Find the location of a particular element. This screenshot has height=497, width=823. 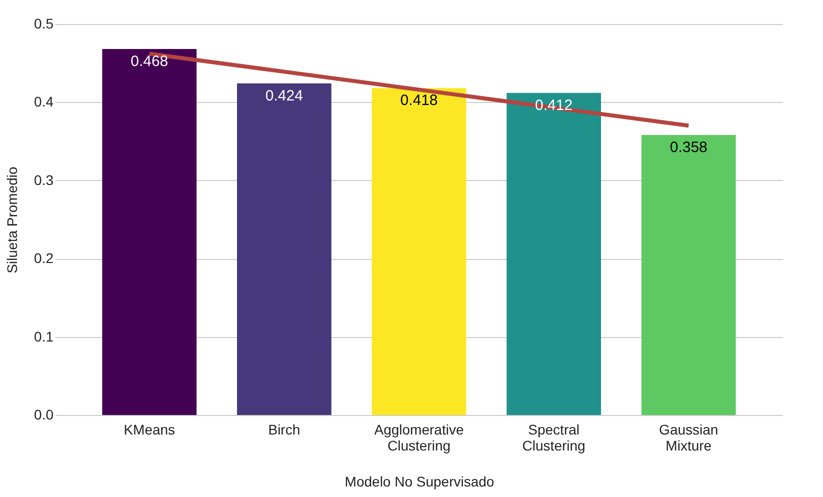

y-axis-title: Silueta Promedio is located at coordinates (12, 220).